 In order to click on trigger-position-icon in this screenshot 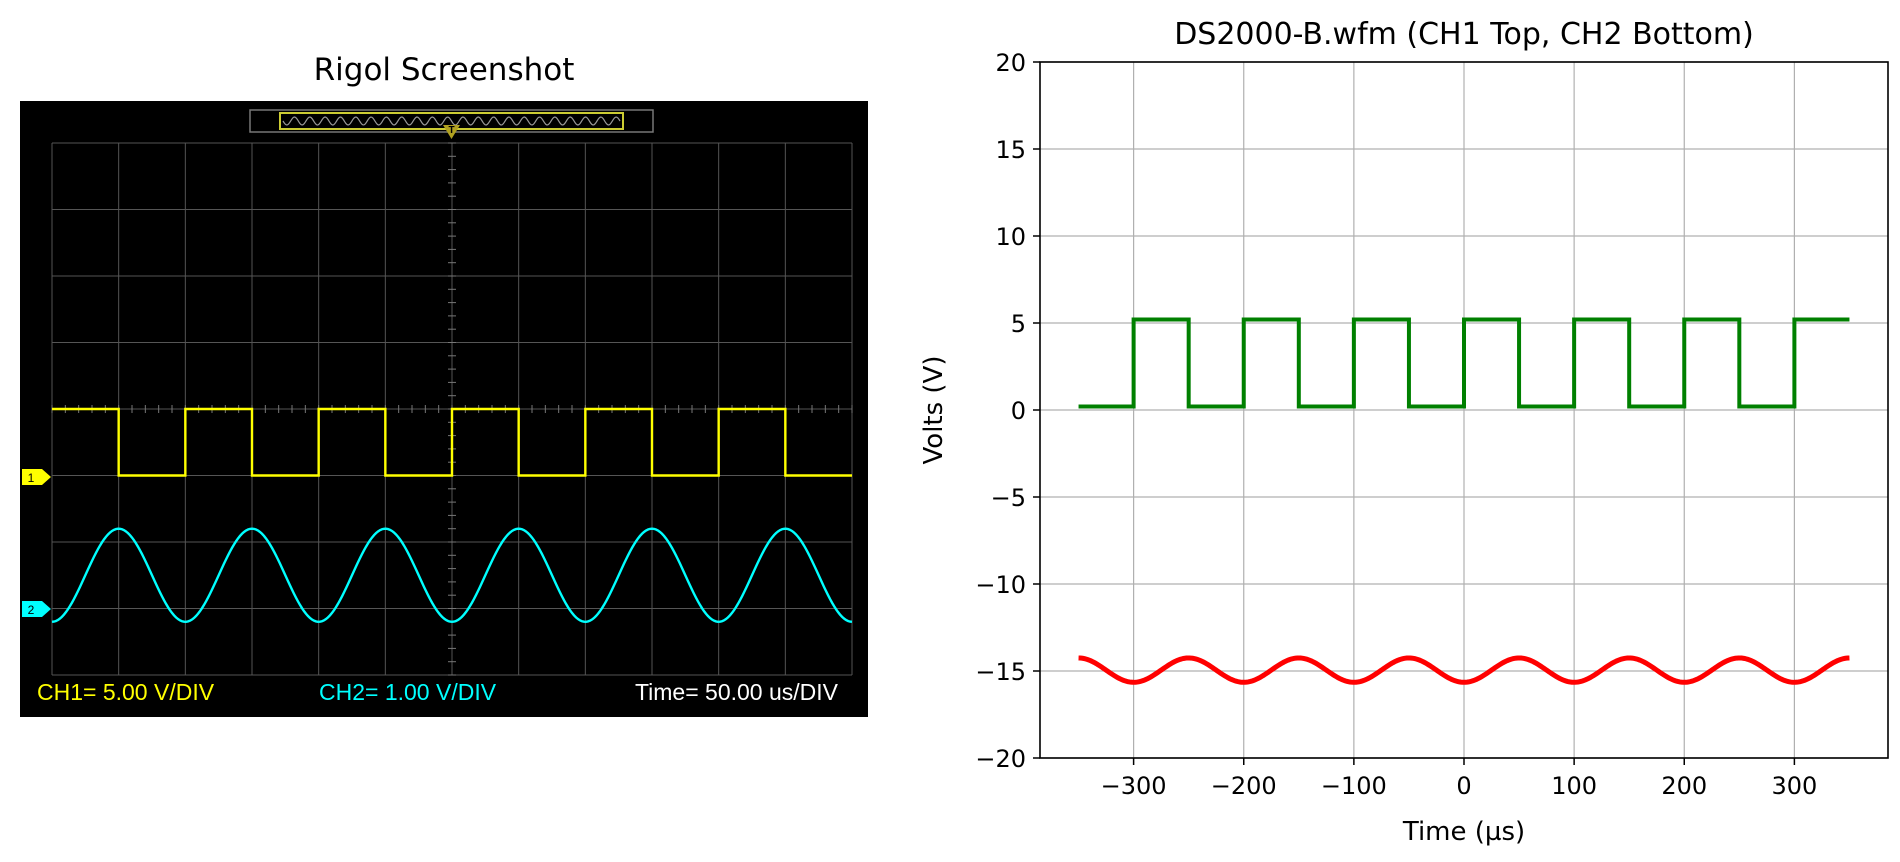, I will do `click(451, 132)`.